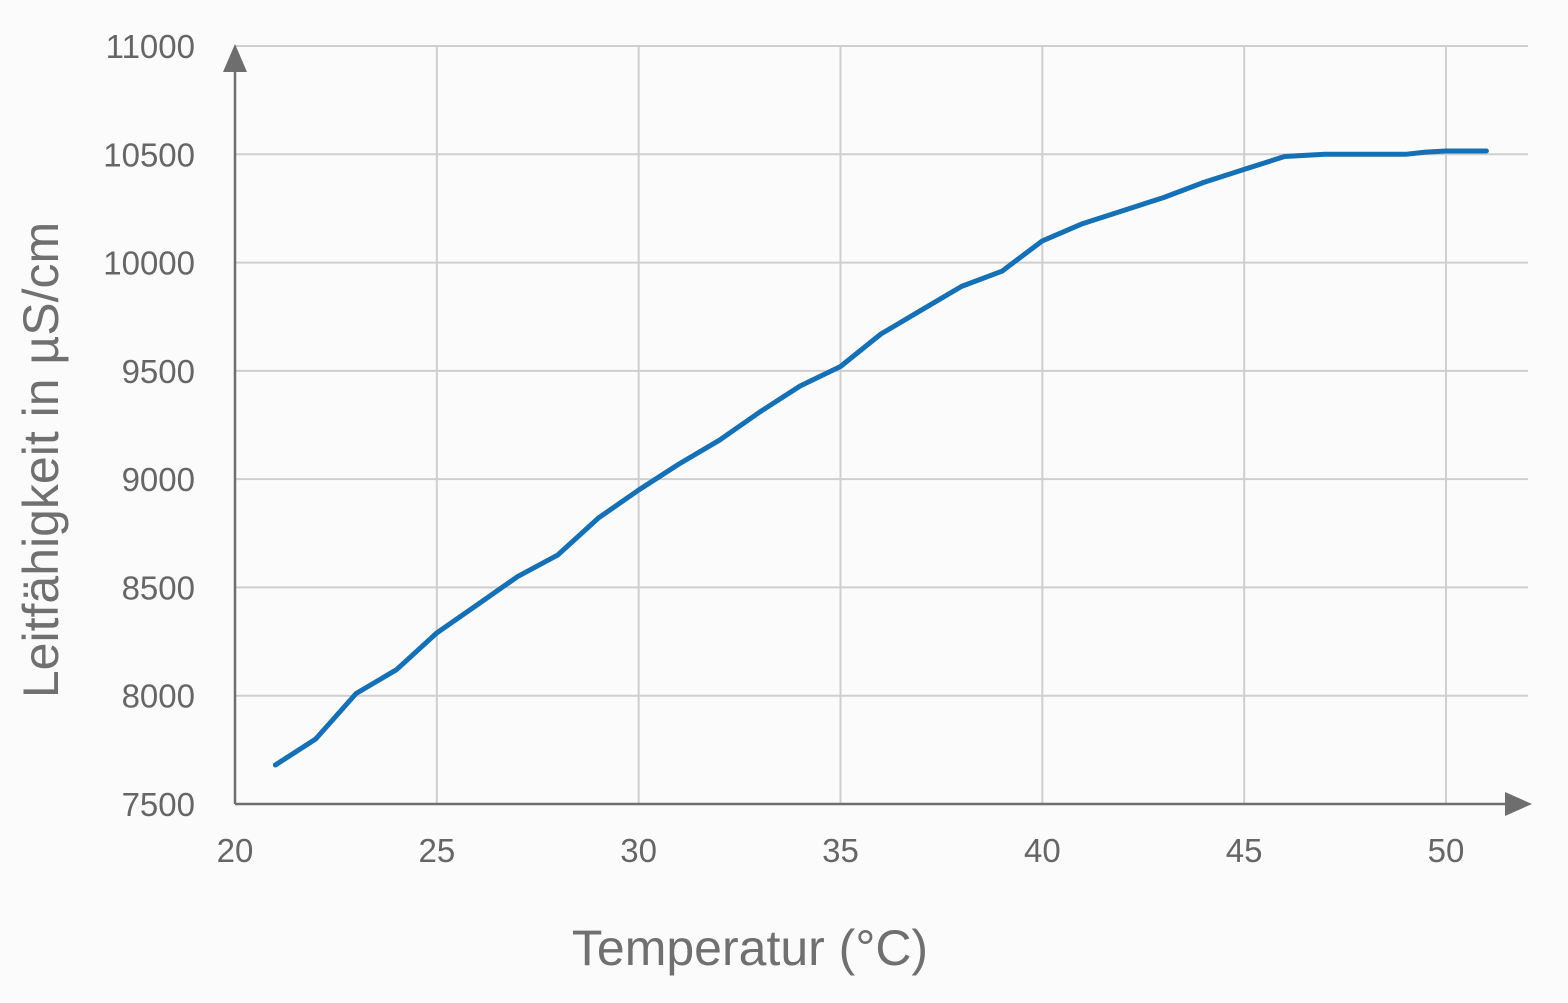 The width and height of the screenshot is (1568, 1003). Describe the element at coordinates (750, 948) in the screenshot. I see `x-axis-title: Temperatur (°C)` at that location.